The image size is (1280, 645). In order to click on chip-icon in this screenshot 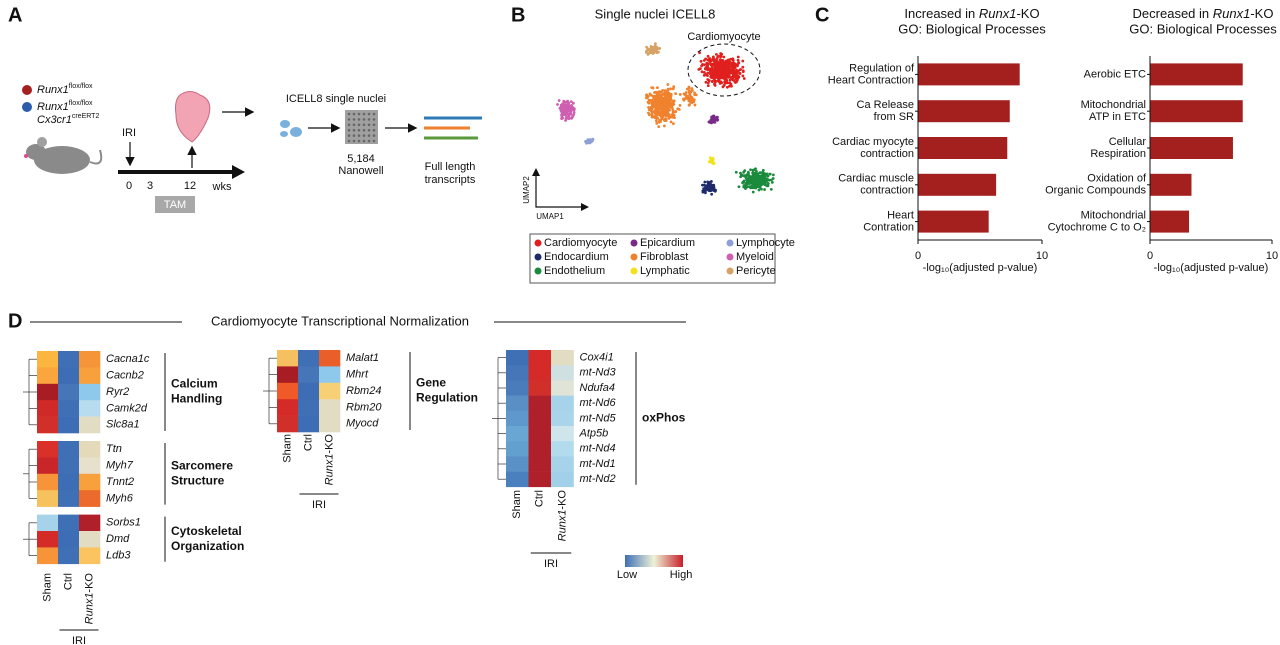, I will do `click(361, 127)`.